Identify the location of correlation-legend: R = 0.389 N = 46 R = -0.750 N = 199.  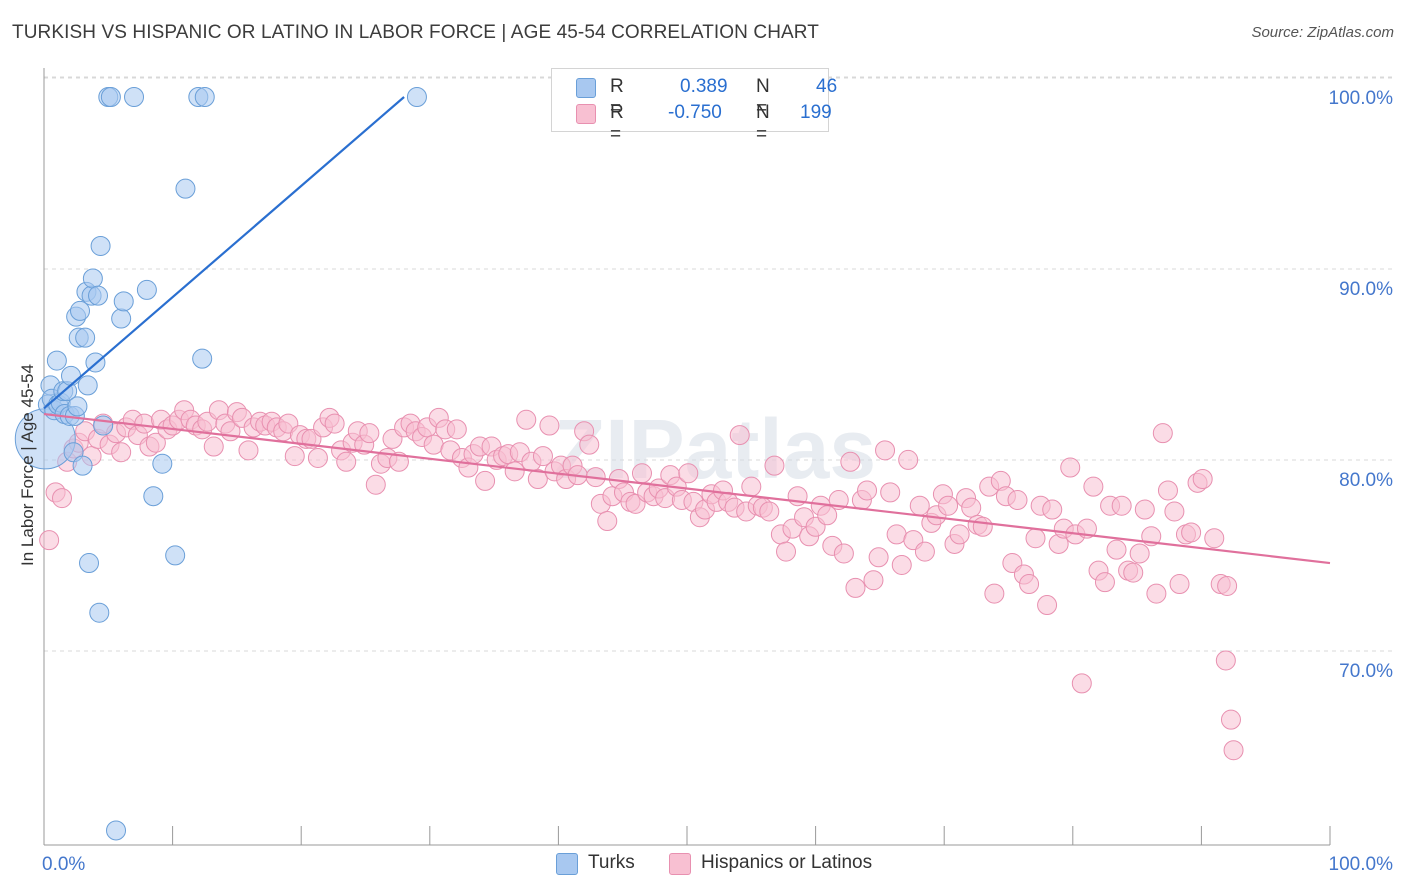
(694, 106).